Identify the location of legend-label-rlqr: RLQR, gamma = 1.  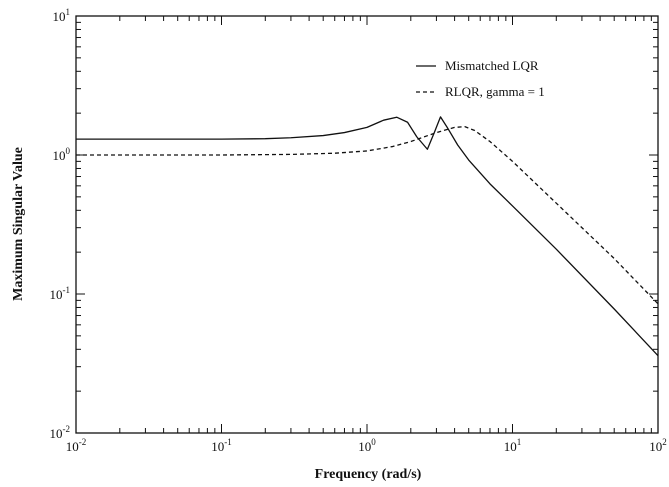
(495, 91).